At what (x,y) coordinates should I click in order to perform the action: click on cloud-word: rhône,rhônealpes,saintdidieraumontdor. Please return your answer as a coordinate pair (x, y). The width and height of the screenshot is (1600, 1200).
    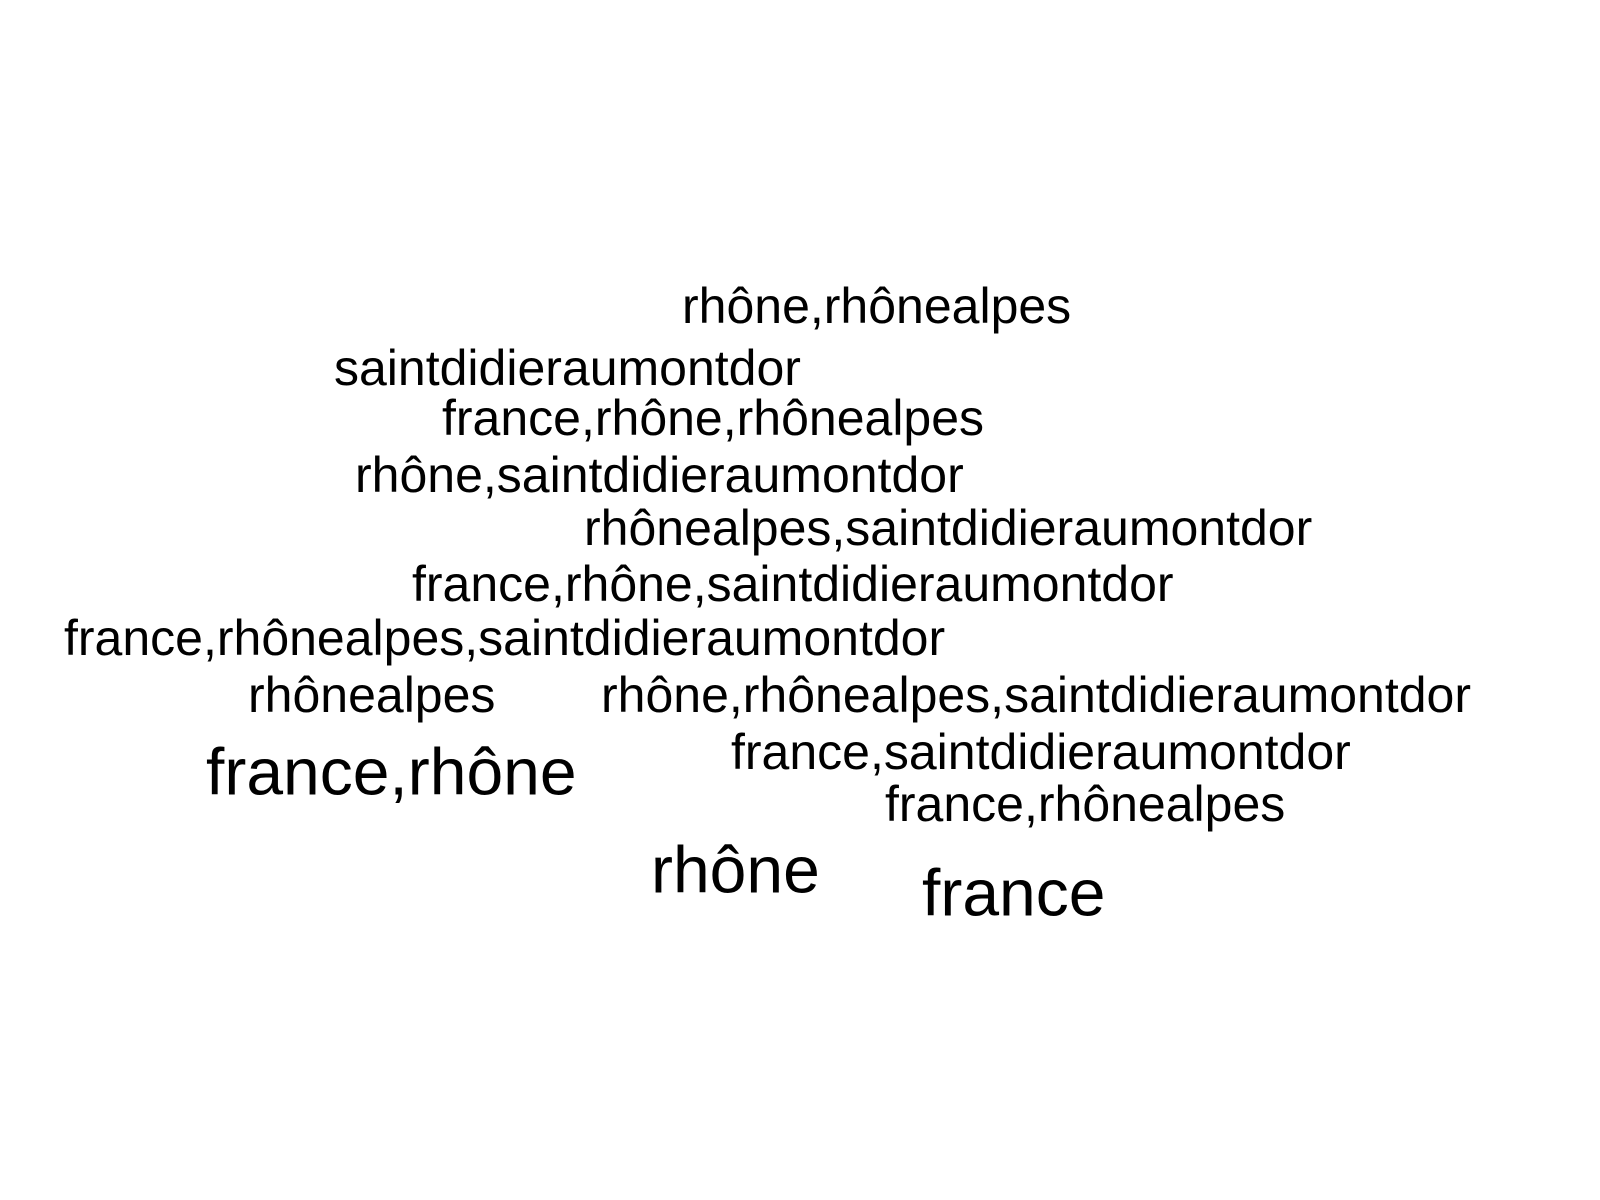
    Looking at the image, I should click on (1036, 695).